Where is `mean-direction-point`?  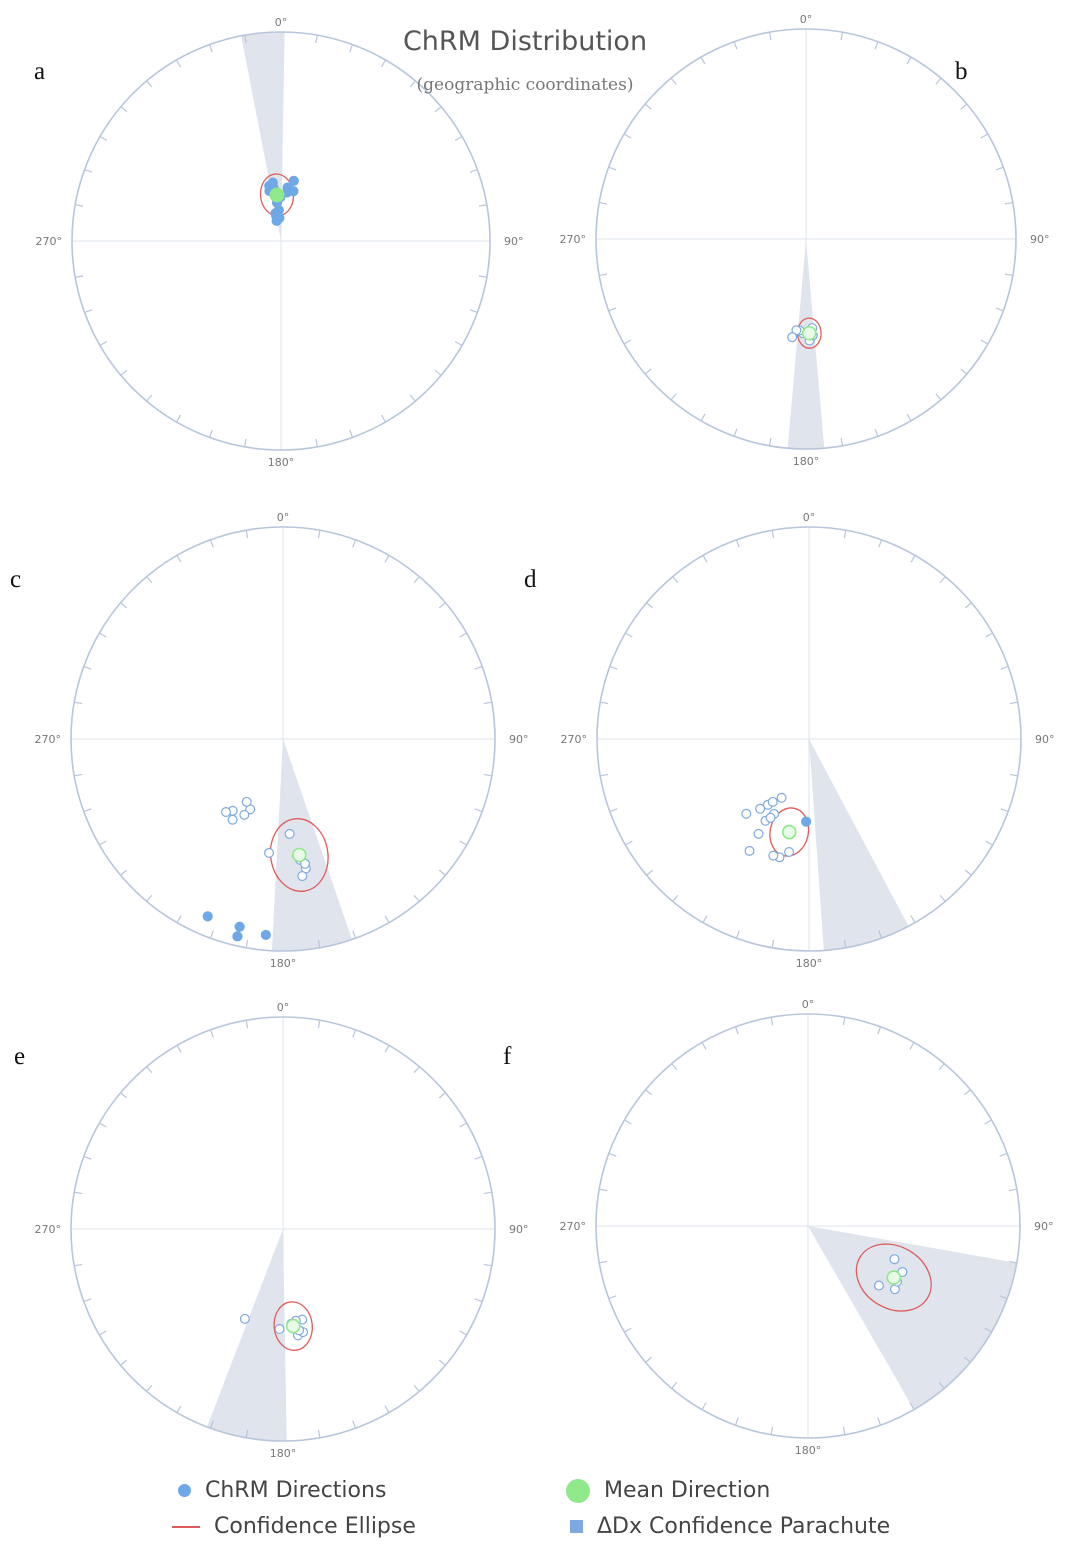
mean-direction-point is located at coordinates (299, 855).